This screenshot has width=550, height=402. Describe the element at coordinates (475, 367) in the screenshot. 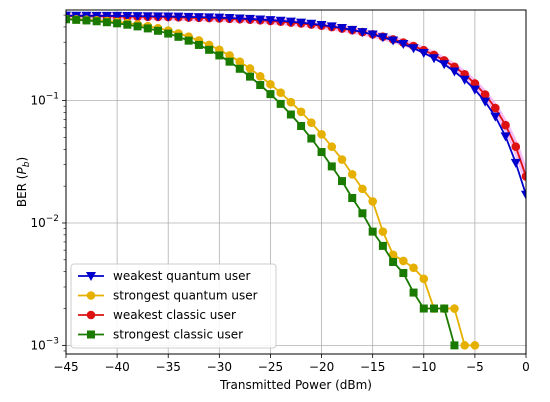

I see `x-tick-label: −5` at that location.